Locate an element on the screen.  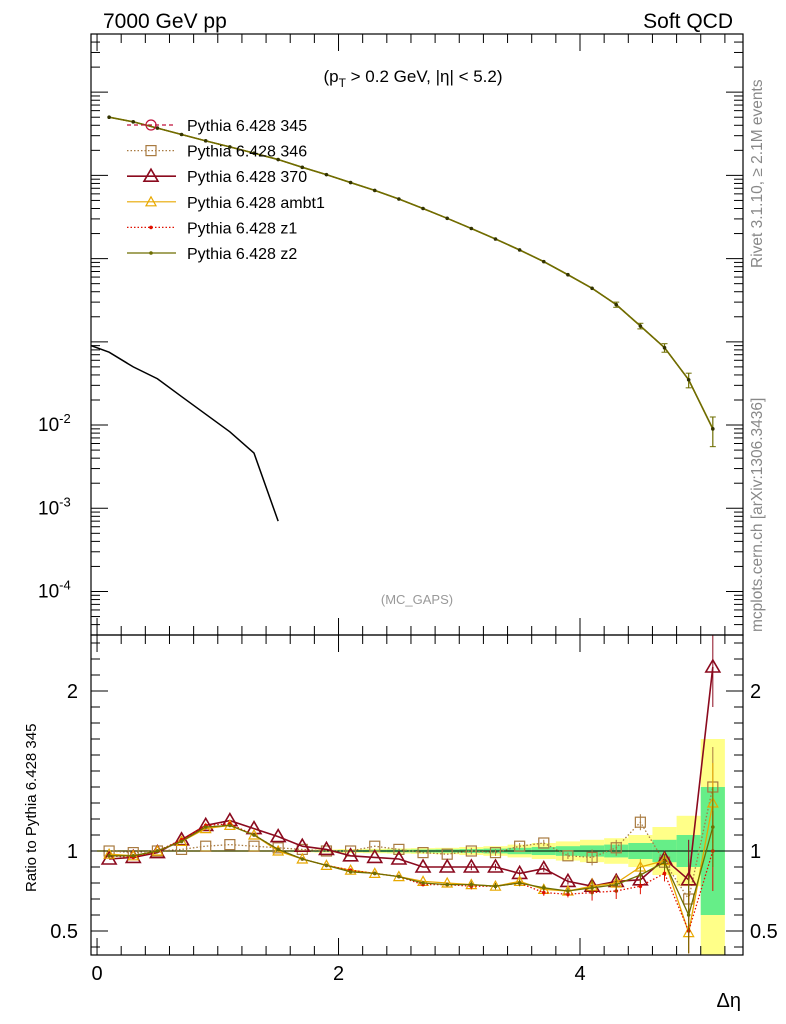
y-tick-label: 10⁻² is located at coordinates (54, 423).